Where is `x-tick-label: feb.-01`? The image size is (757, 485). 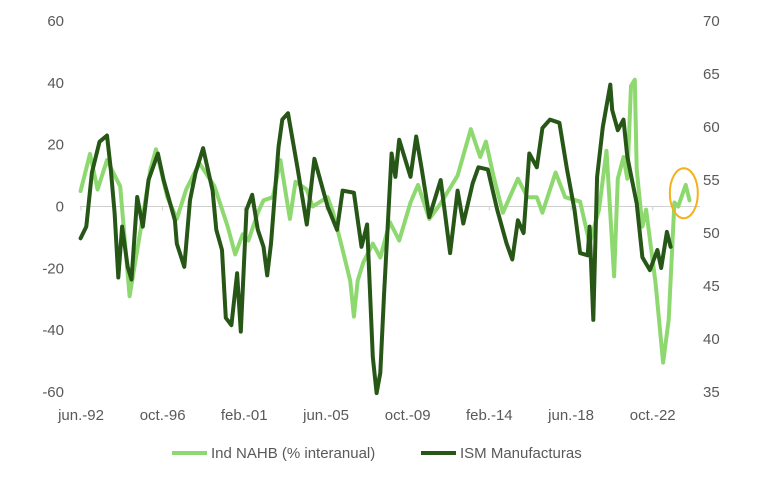
x-tick-label: feb.-01 is located at coordinates (244, 415).